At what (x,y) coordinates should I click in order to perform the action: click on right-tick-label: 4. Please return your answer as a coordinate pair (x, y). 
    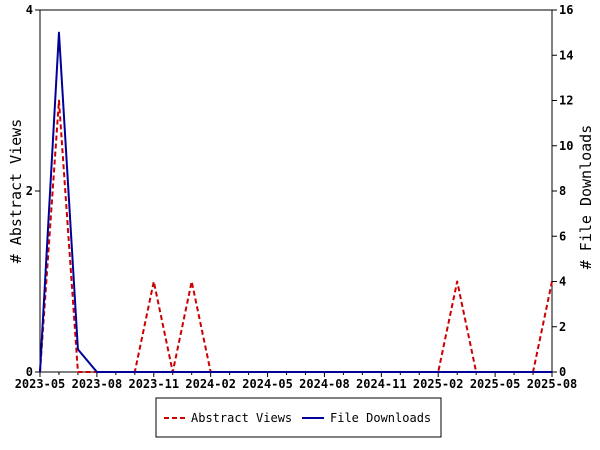
    Looking at the image, I should click on (562, 282).